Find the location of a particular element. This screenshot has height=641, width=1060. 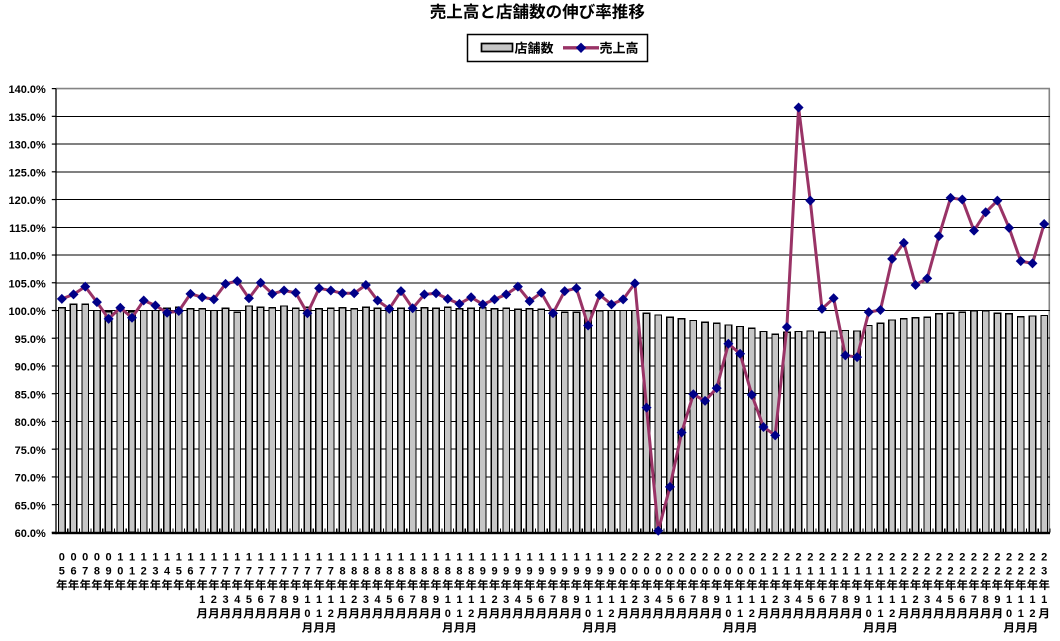

svg-text: 130.0% is located at coordinates (27, 146).